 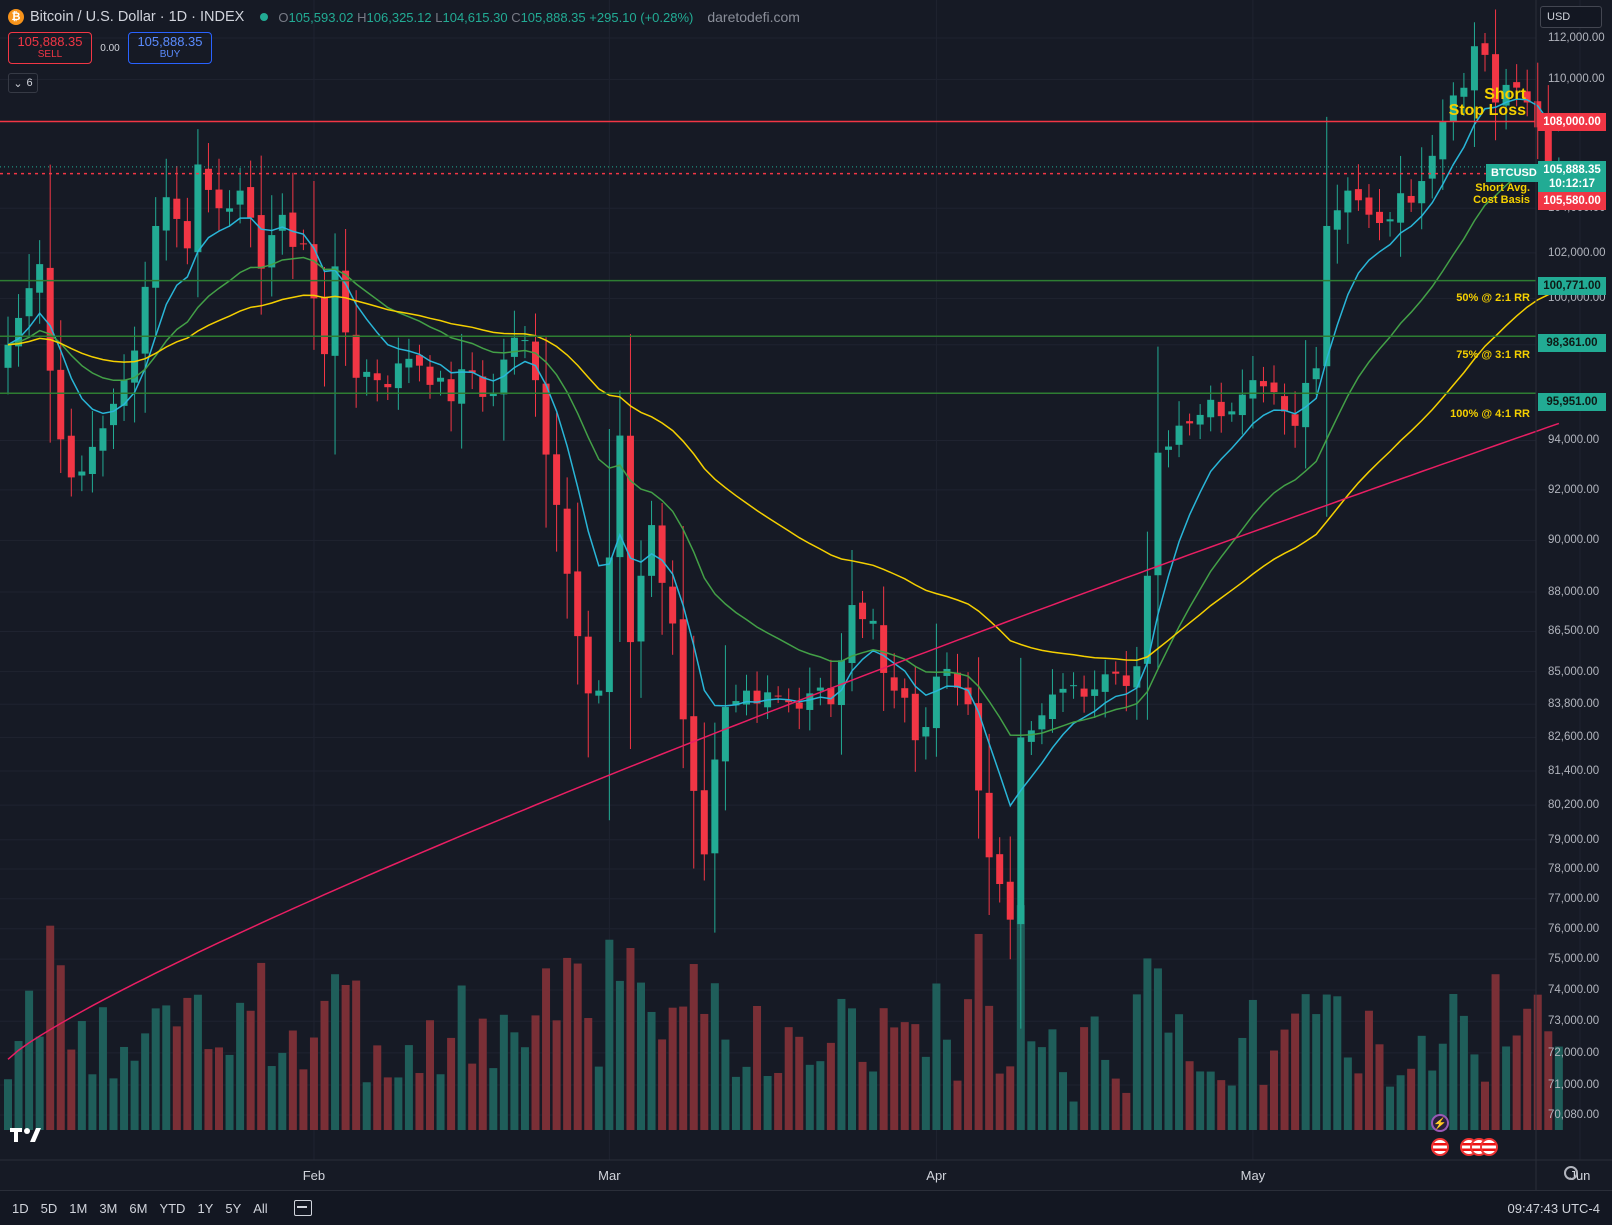 I want to click on calendar-range-icon, so click(x=302, y=1208).